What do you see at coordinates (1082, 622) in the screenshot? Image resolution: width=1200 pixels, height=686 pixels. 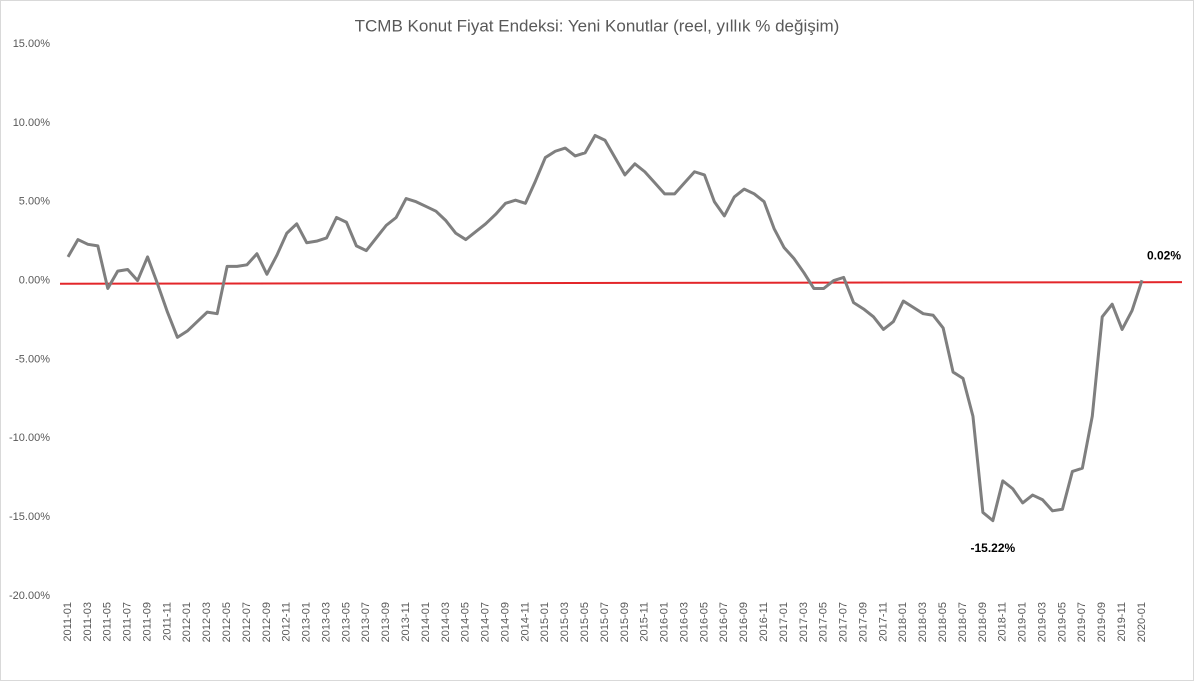 I see `x-tick-label: 2019-07` at bounding box center [1082, 622].